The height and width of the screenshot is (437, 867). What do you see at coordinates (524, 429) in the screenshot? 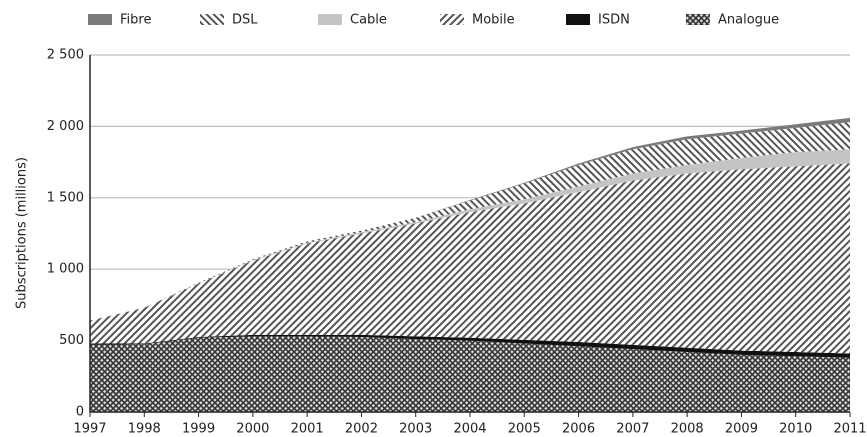
I see `x-tick-label: 2005` at bounding box center [524, 429].